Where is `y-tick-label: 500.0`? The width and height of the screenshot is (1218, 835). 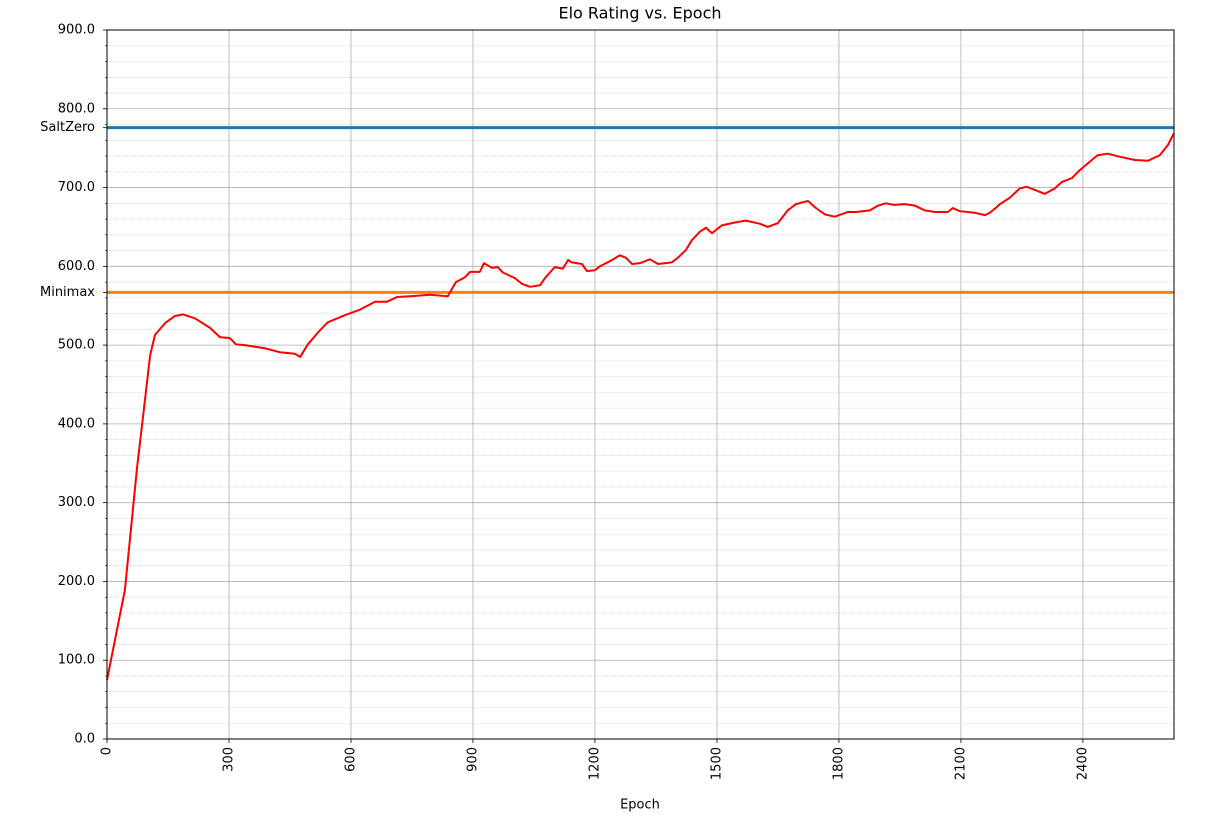
y-tick-label: 500.0 is located at coordinates (76, 345).